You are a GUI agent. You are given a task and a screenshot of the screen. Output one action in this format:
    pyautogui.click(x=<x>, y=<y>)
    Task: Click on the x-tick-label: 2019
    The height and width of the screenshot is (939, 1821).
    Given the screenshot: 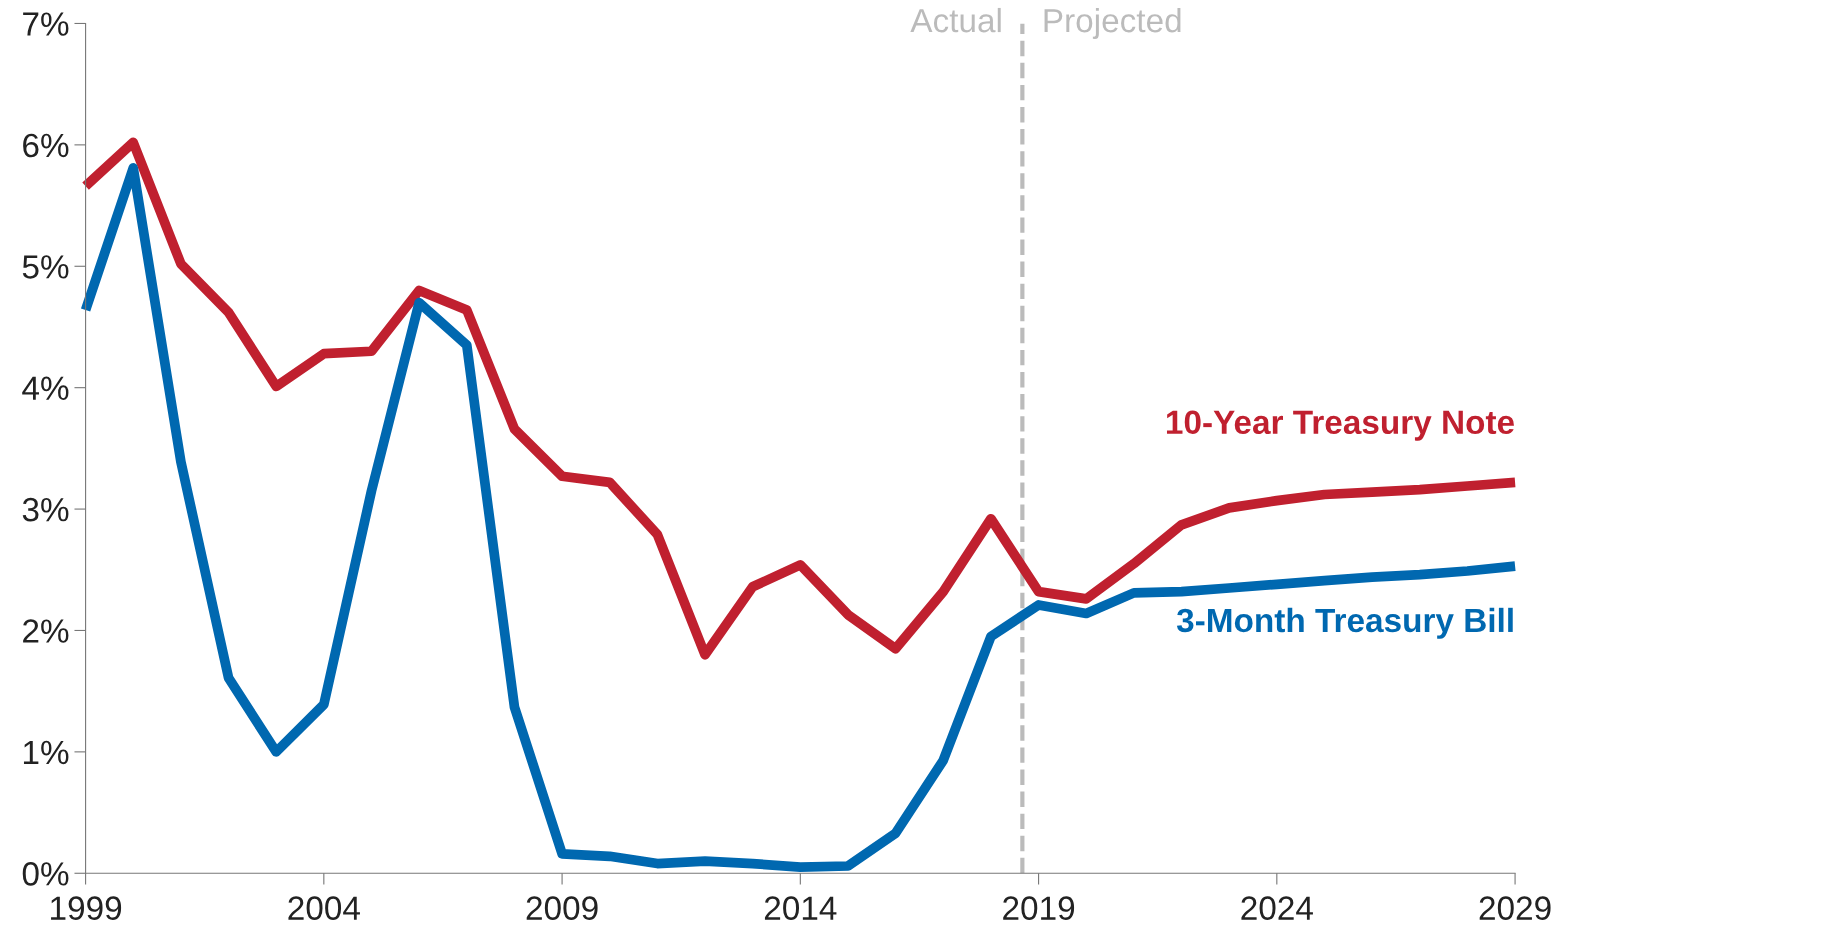 What is the action you would take?
    pyautogui.click(x=1039, y=908)
    